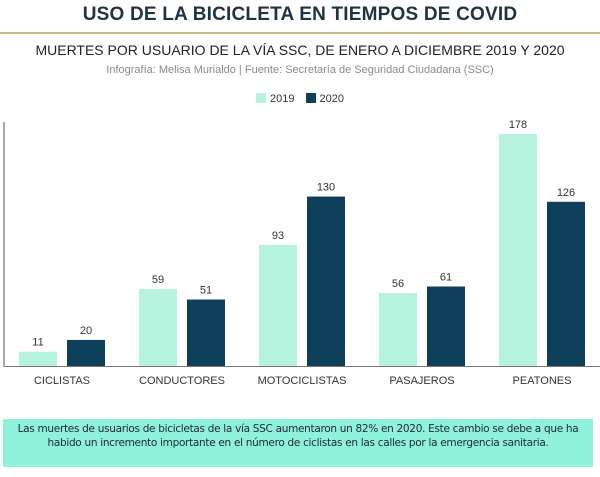 This screenshot has height=477, width=600. What do you see at coordinates (86, 352) in the screenshot?
I see `bar-ciclistas-2020` at bounding box center [86, 352].